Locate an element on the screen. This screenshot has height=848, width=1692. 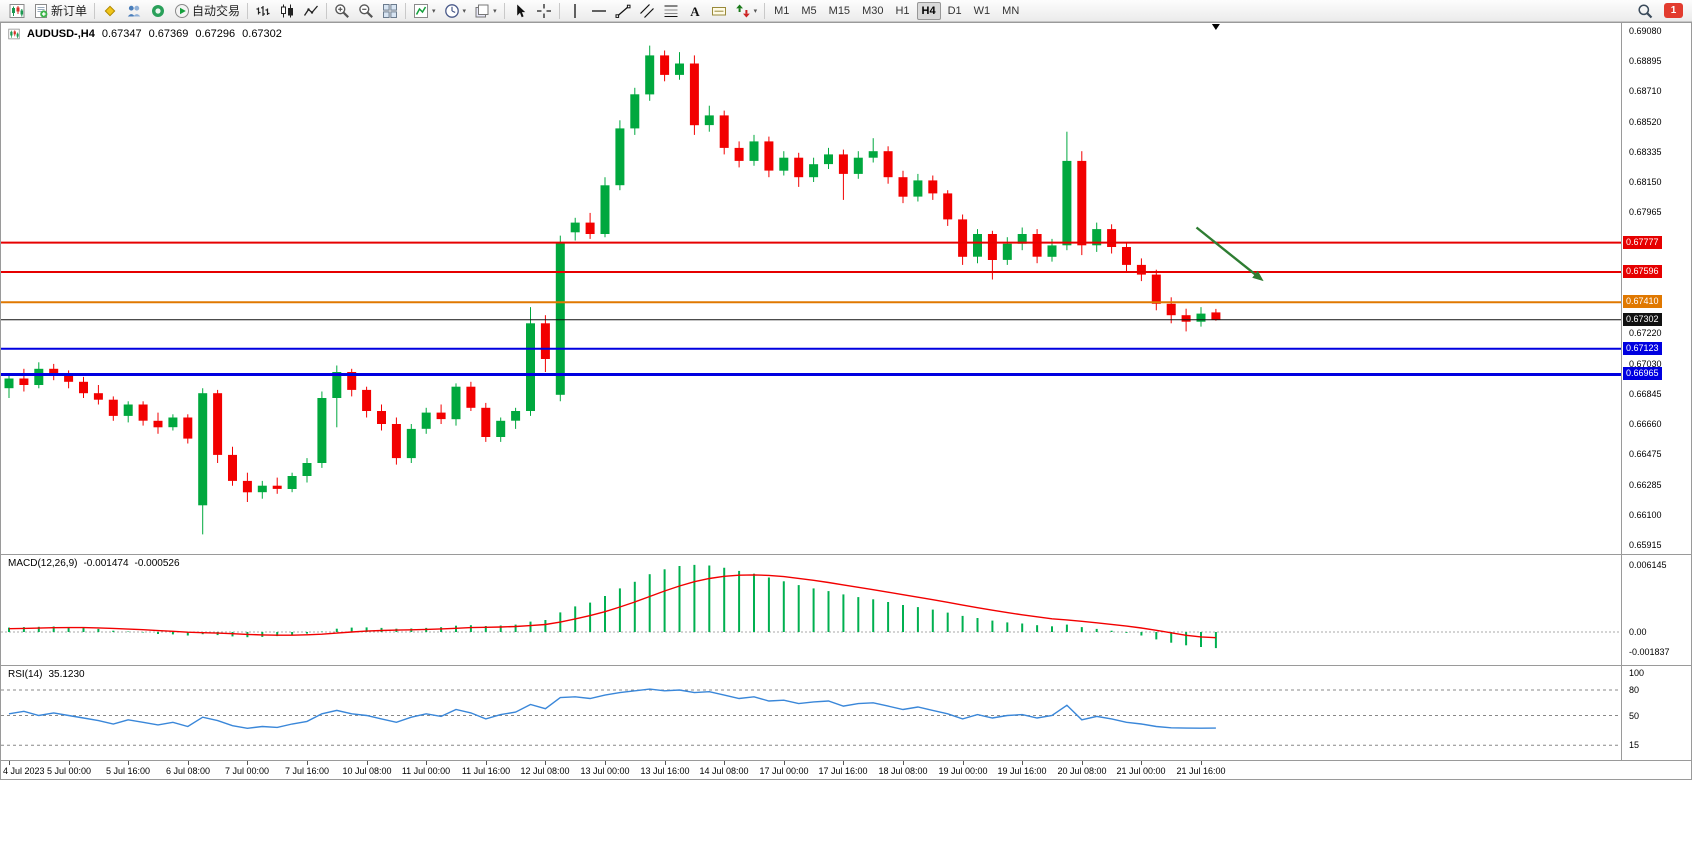
arrows-button: ▾ is located at coordinates (746, 10).